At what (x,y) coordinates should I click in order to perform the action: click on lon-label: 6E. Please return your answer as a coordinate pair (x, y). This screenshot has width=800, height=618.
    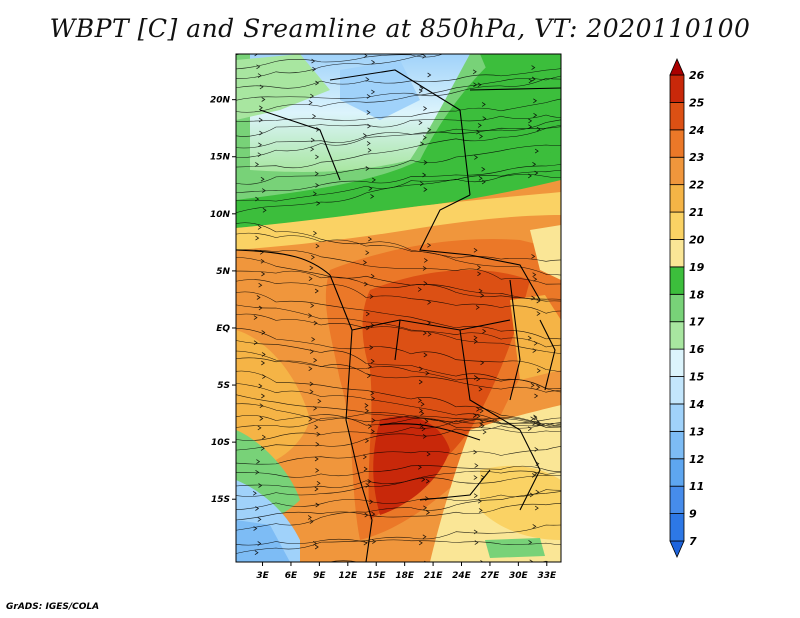
    Looking at the image, I should click on (291, 576).